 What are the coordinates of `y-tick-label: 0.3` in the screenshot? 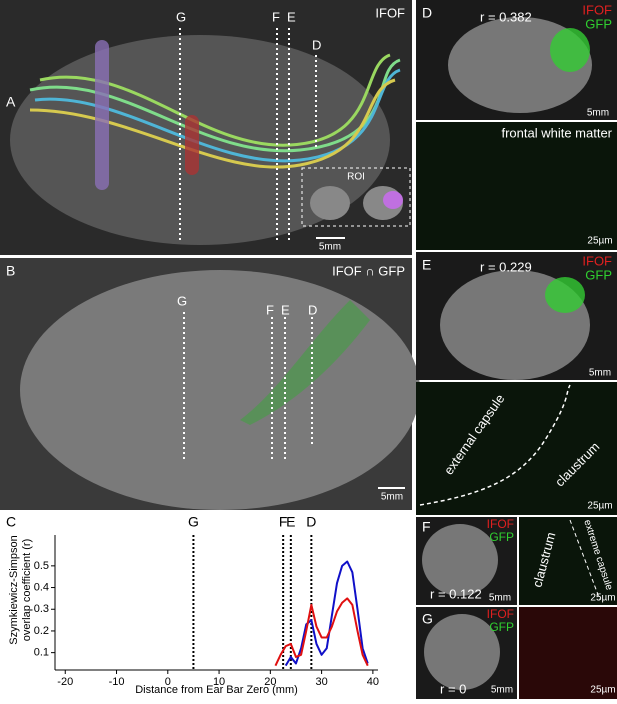 It's located at (41, 609).